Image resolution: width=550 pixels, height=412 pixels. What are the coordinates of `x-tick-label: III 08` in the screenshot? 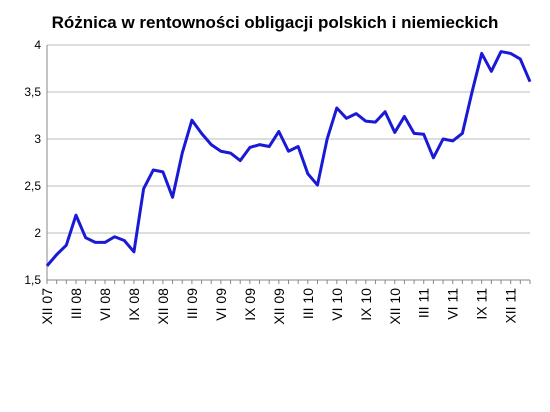 It's located at (76, 303).